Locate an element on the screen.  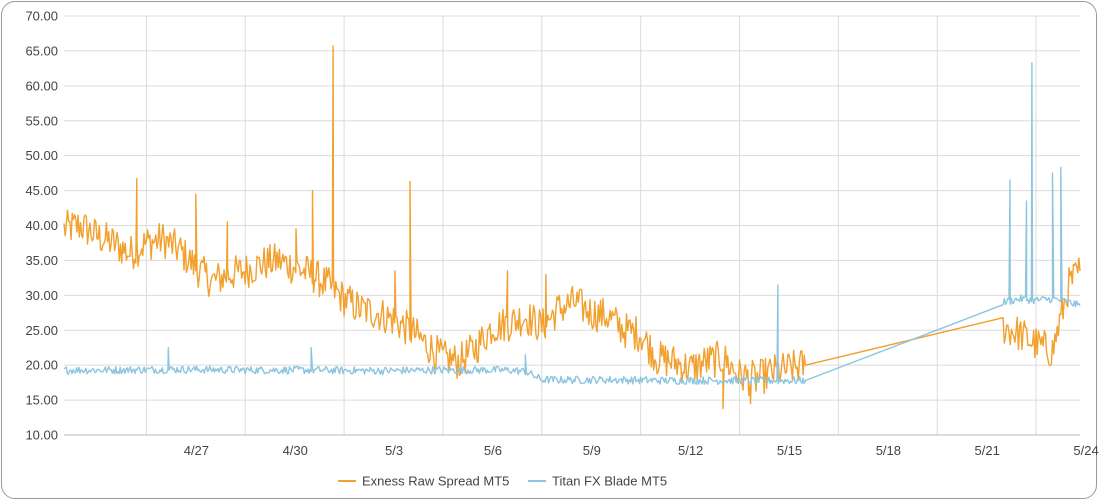
y-tick-label: 60.00 is located at coordinates (41, 85).